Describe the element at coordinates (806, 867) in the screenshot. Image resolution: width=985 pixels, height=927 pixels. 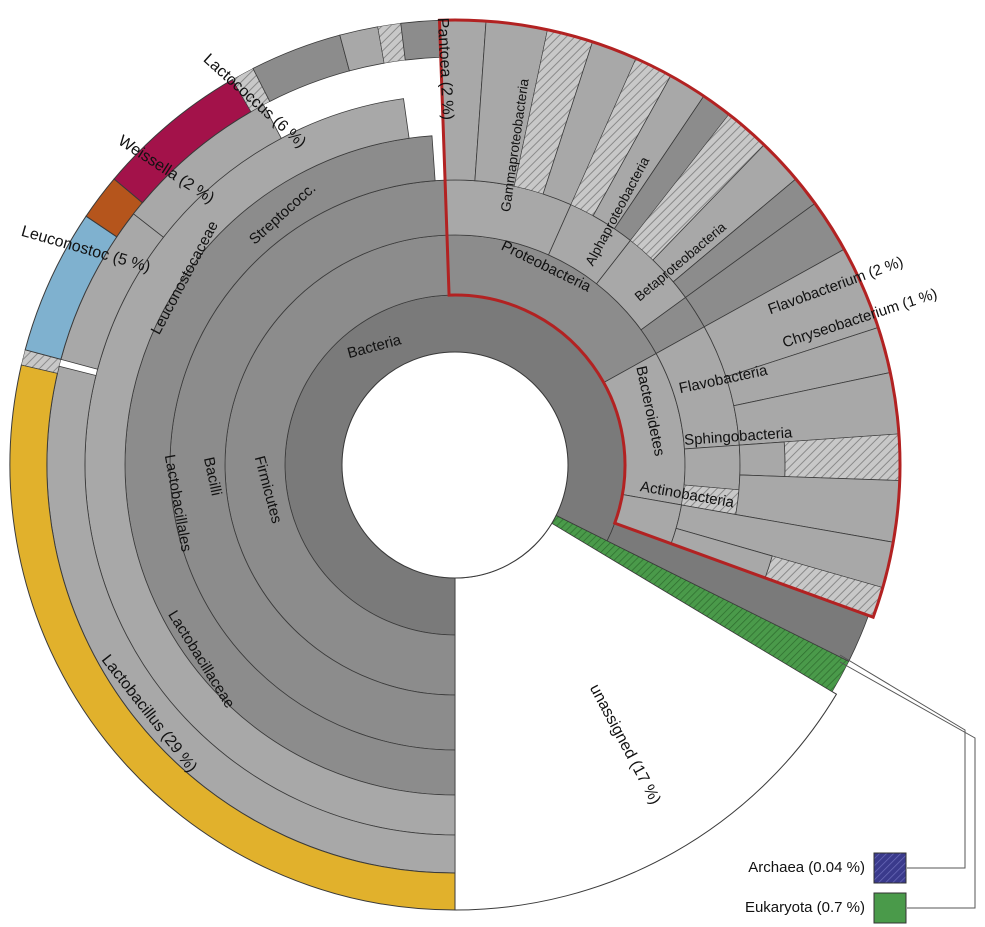
I see `legend-label-archaea: Archaea (0.04 %)` at that location.